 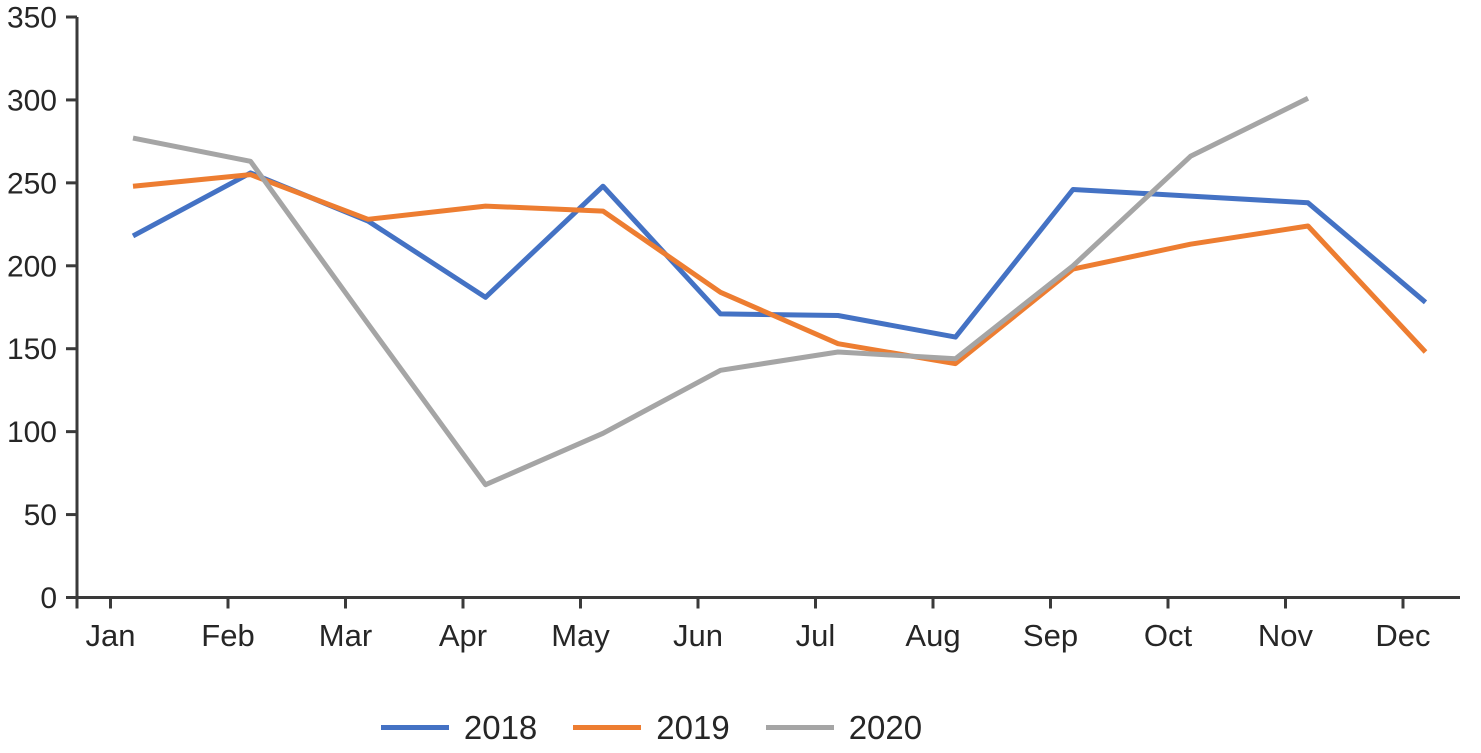 I want to click on x-axis-label: Jul, so click(x=816, y=635).